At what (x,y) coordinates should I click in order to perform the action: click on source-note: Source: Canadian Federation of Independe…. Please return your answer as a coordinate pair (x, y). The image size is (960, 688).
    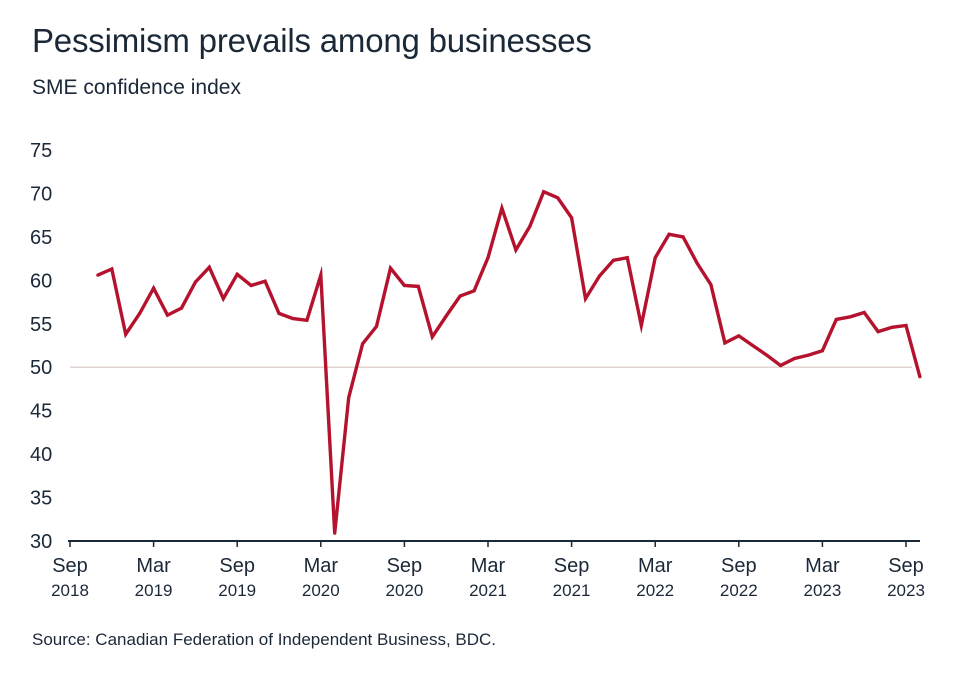
    Looking at the image, I should click on (264, 639).